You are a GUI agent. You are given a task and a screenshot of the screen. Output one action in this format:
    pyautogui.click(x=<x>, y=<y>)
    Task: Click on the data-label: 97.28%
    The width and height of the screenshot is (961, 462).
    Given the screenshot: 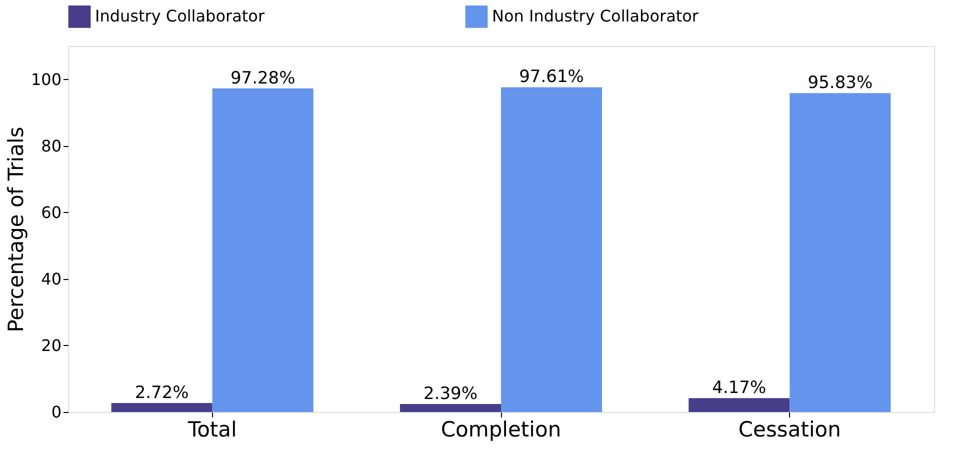 What is the action you would take?
    pyautogui.click(x=263, y=78)
    